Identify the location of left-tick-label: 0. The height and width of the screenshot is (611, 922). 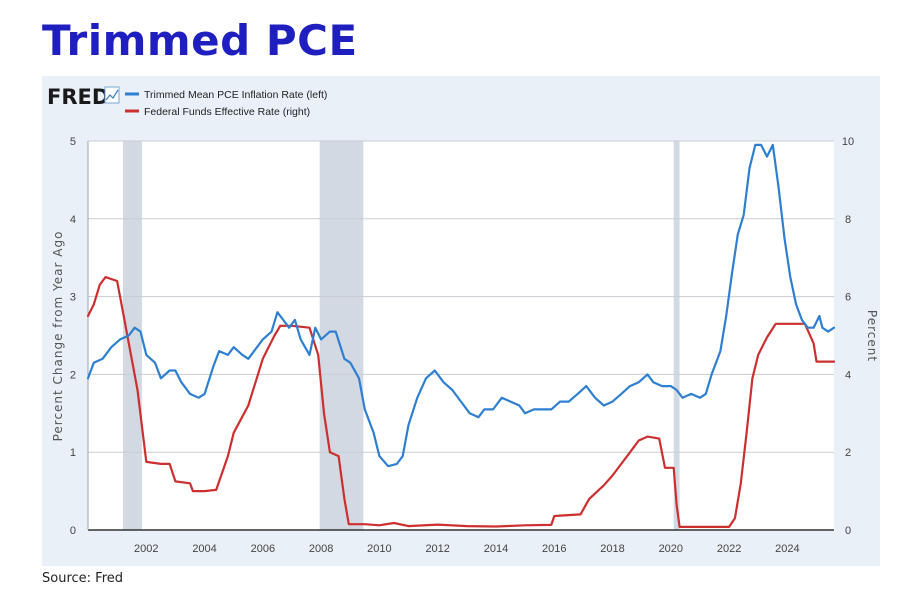
(73, 531).